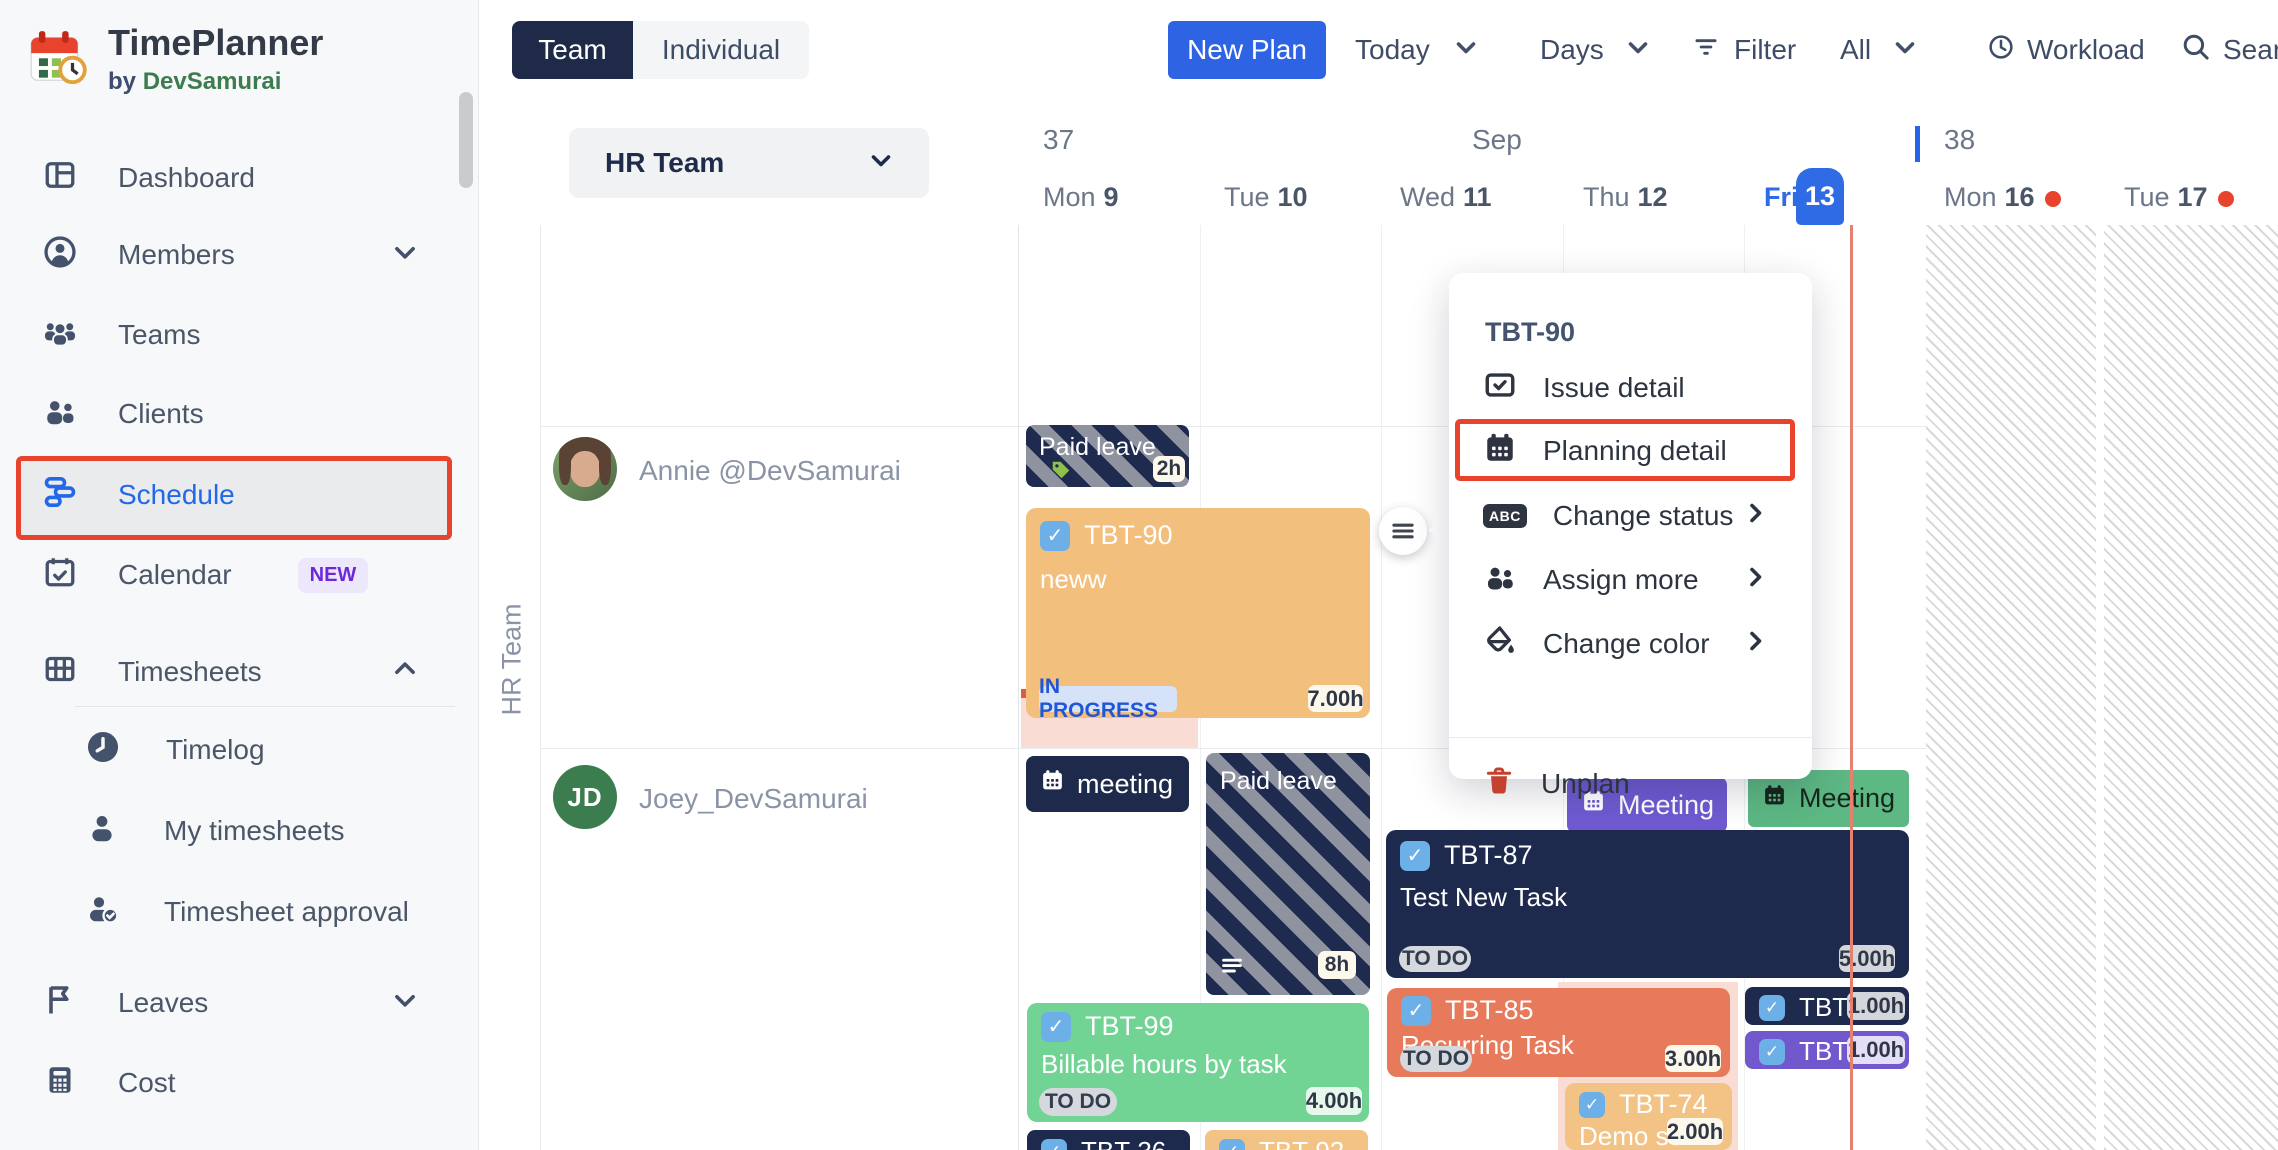 This screenshot has width=2278, height=1150. Describe the element at coordinates (60, 672) in the screenshot. I see `timesheets-grid-icon` at that location.